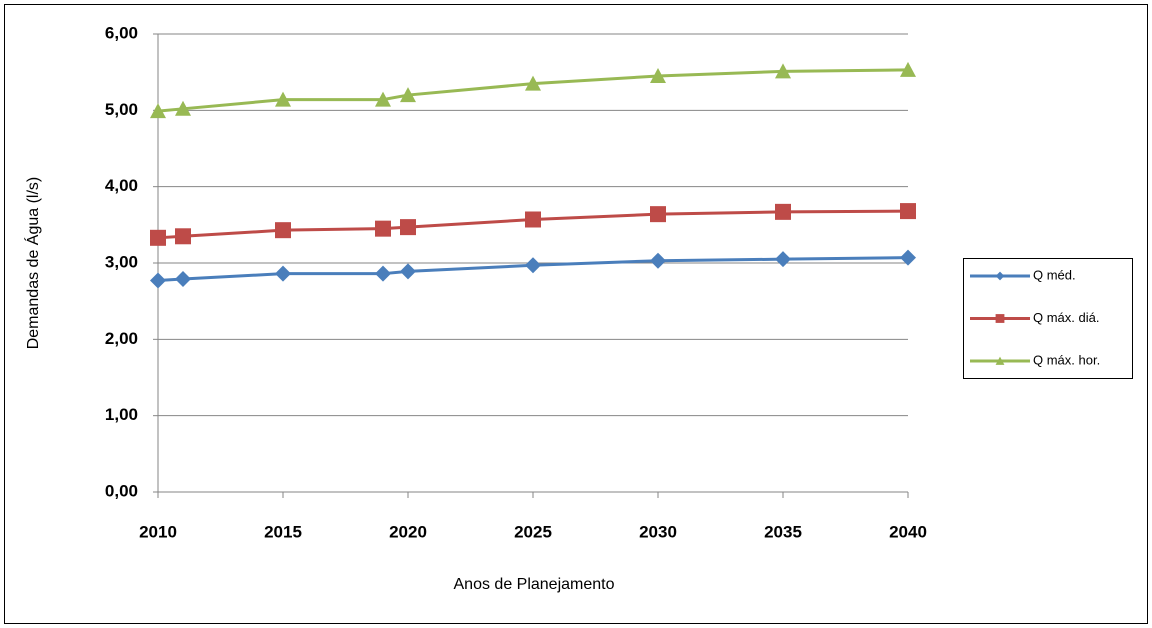  Describe the element at coordinates (783, 531) in the screenshot. I see `x-tick-label: 2035` at that location.